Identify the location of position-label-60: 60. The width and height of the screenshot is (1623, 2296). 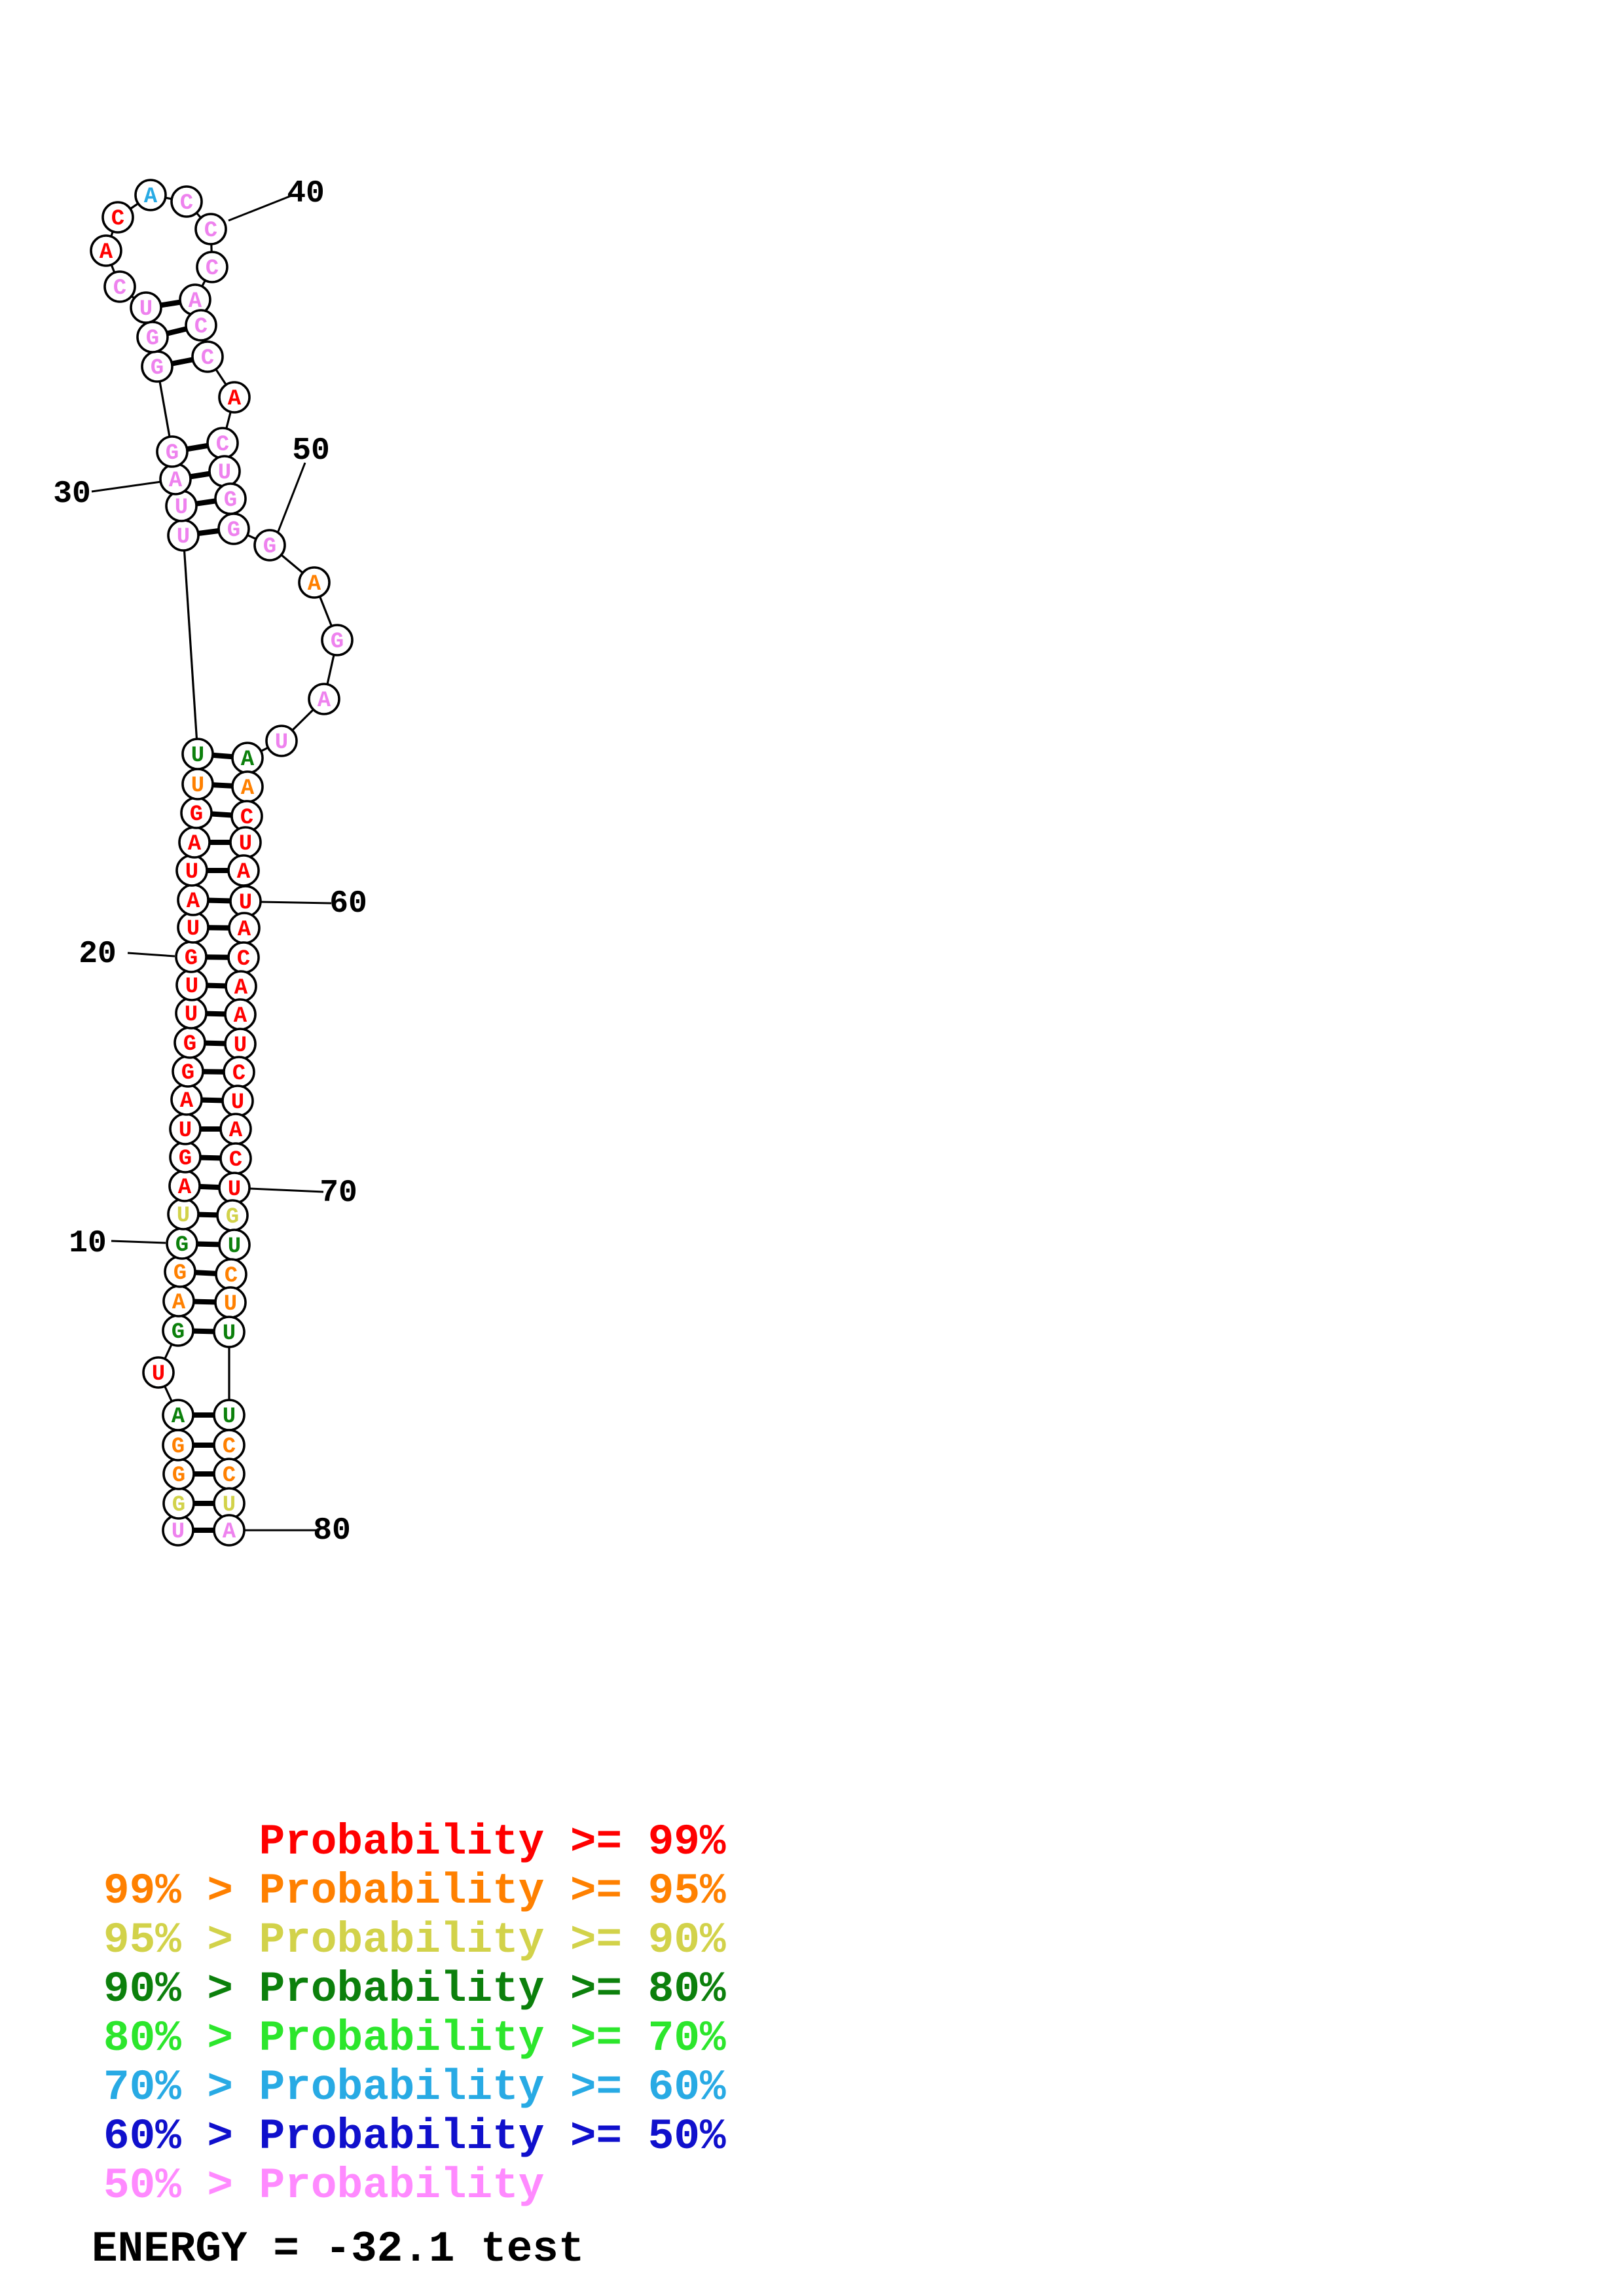
(348, 904).